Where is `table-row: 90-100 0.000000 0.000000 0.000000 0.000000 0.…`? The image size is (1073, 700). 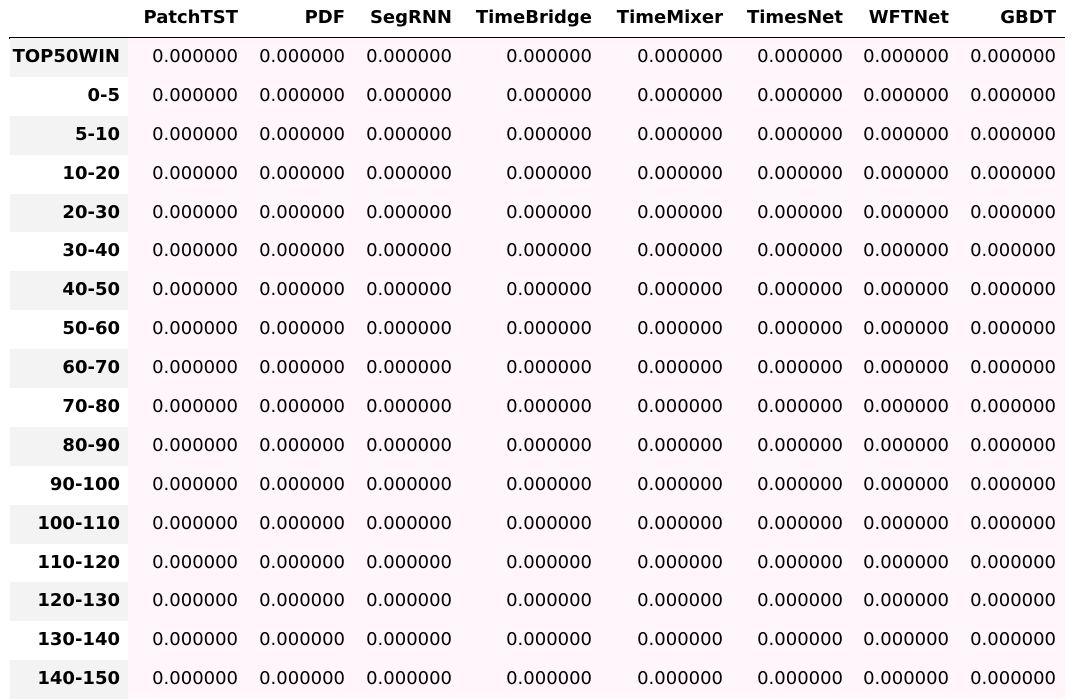 table-row: 90-100 0.000000 0.000000 0.000000 0.000000 0.… is located at coordinates (536, 485).